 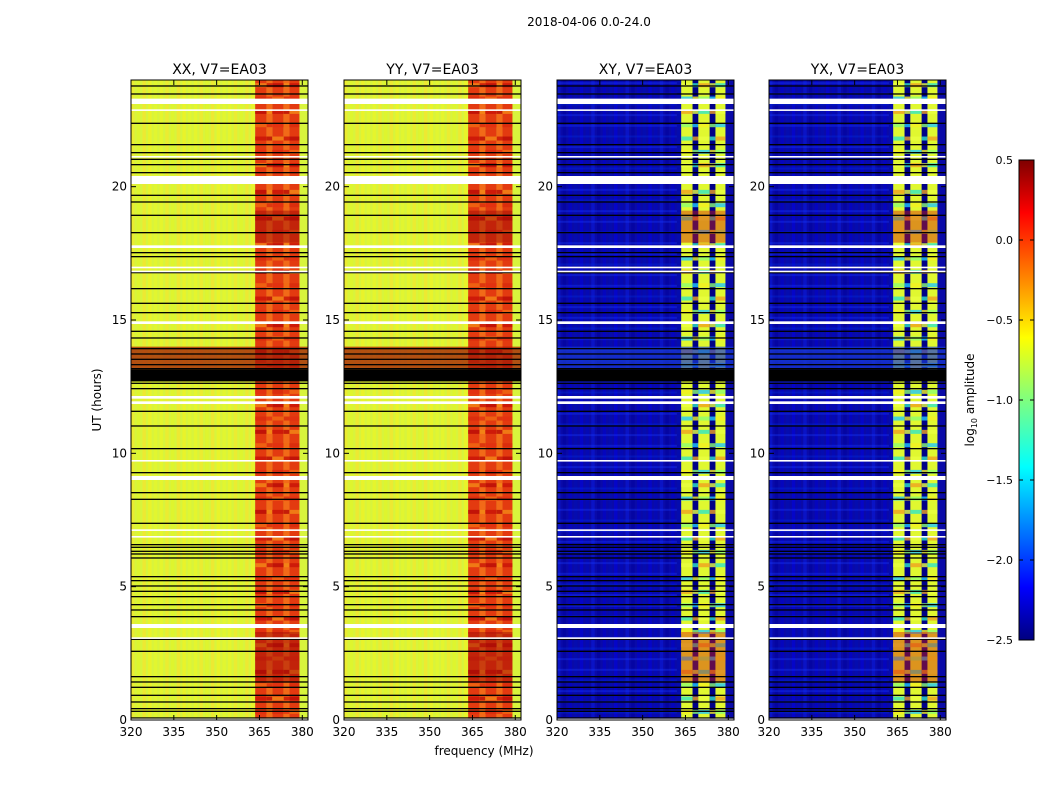 I want to click on colorbar-label-main: log, so click(x=970, y=437).